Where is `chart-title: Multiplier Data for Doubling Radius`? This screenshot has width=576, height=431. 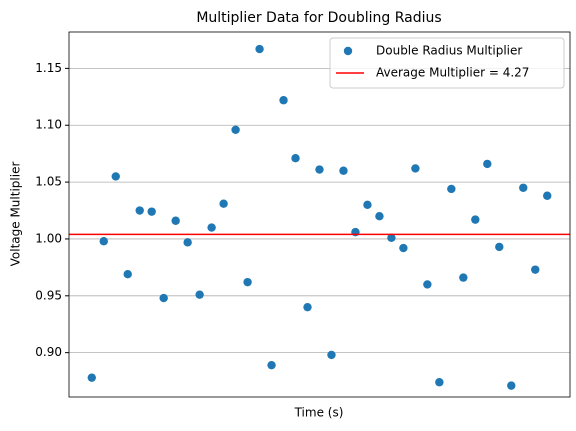
chart-title: Multiplier Data for Doubling Radius is located at coordinates (318, 18).